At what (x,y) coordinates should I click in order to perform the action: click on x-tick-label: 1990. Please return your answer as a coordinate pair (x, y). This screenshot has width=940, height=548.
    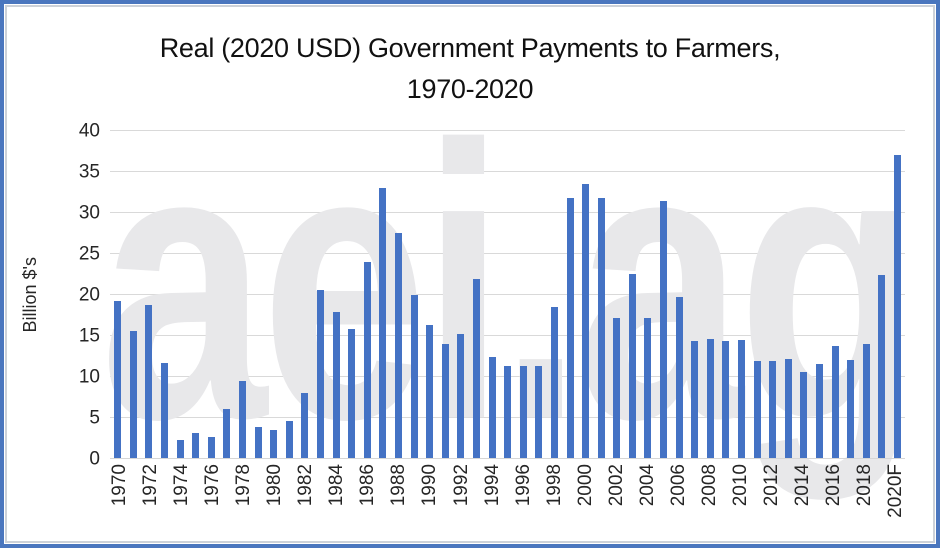
    Looking at the image, I should click on (430, 485).